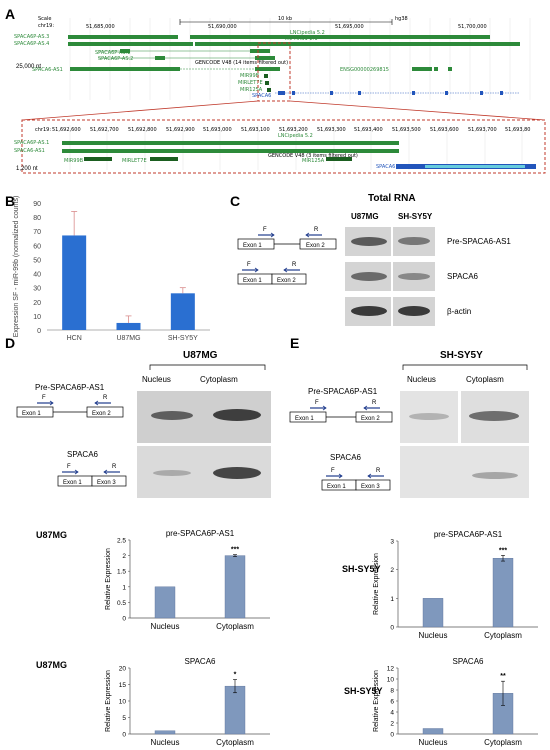 This screenshot has height=750, width=550. What do you see at coordinates (10, 201) in the screenshot?
I see `panel-label-b: B` at bounding box center [10, 201].